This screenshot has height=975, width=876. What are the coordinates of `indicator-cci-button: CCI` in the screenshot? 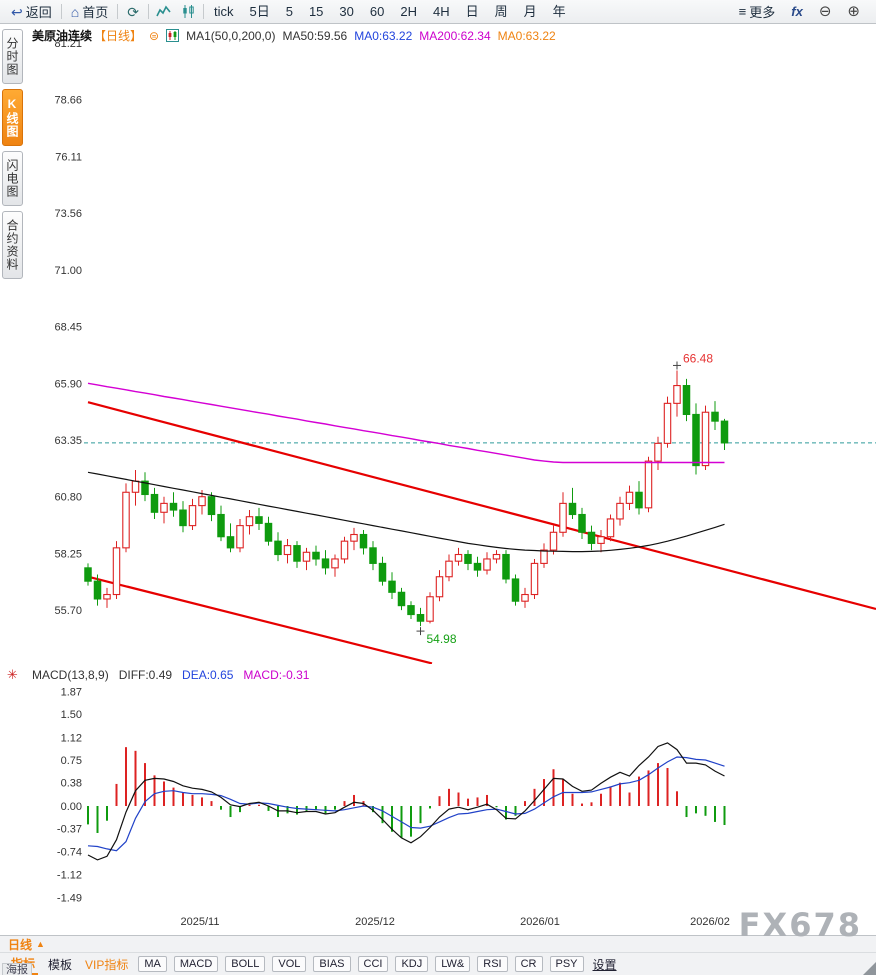 It's located at (373, 964).